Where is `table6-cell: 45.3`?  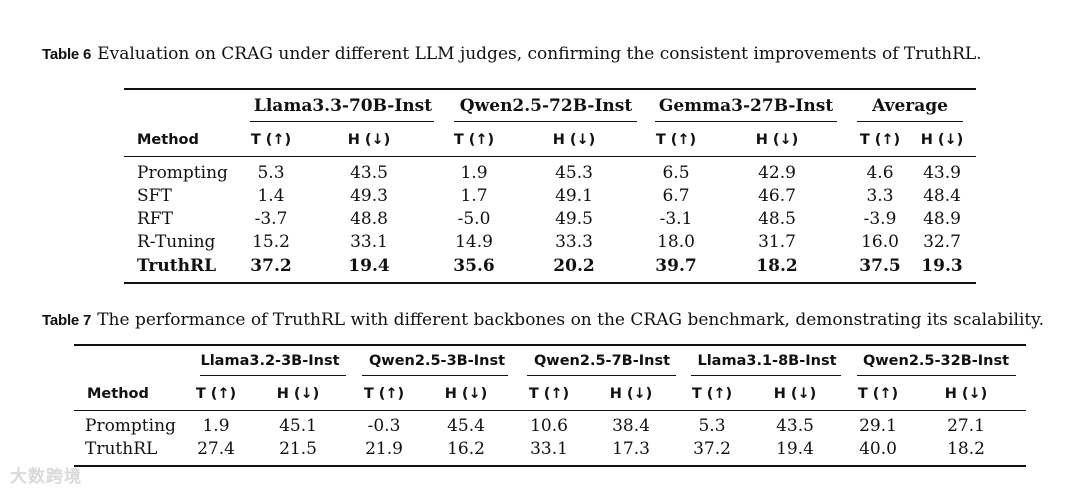
table6-cell: 45.3 is located at coordinates (574, 173).